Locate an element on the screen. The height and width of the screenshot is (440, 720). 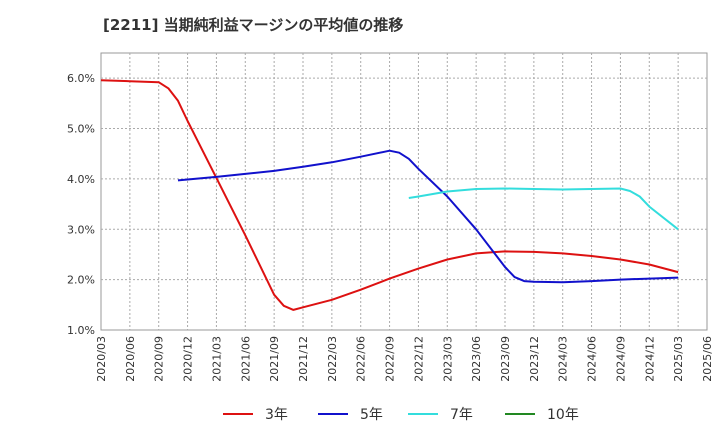
x-tick-label: 2021/03 is located at coordinates (216, 359).